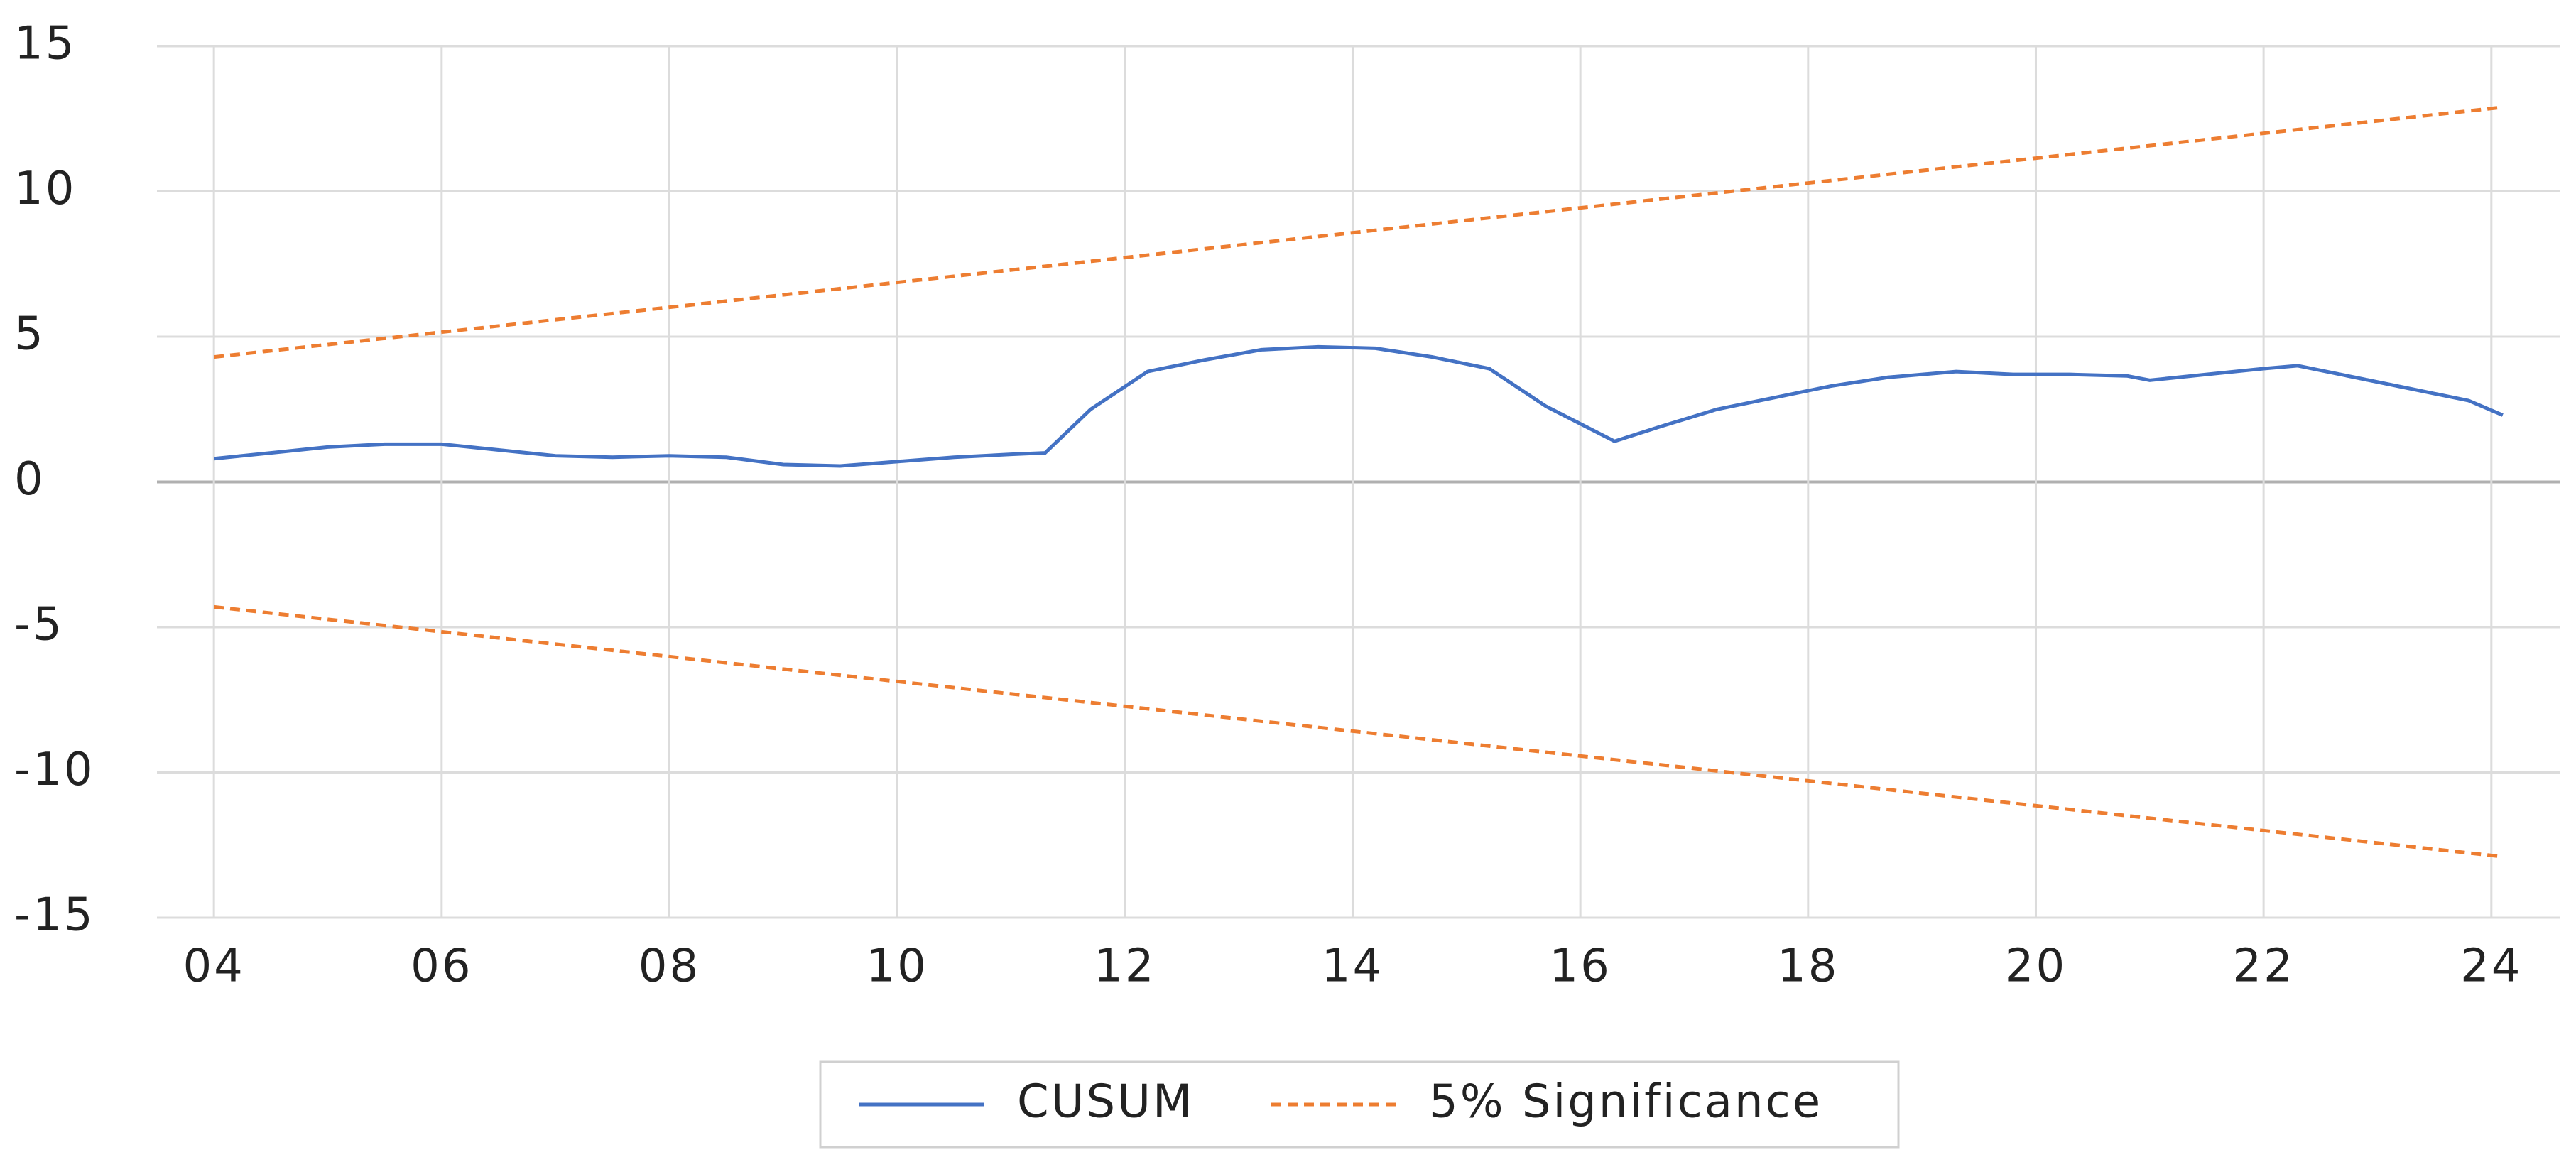  What do you see at coordinates (214, 967) in the screenshot?
I see `x-tick-label: 04` at bounding box center [214, 967].